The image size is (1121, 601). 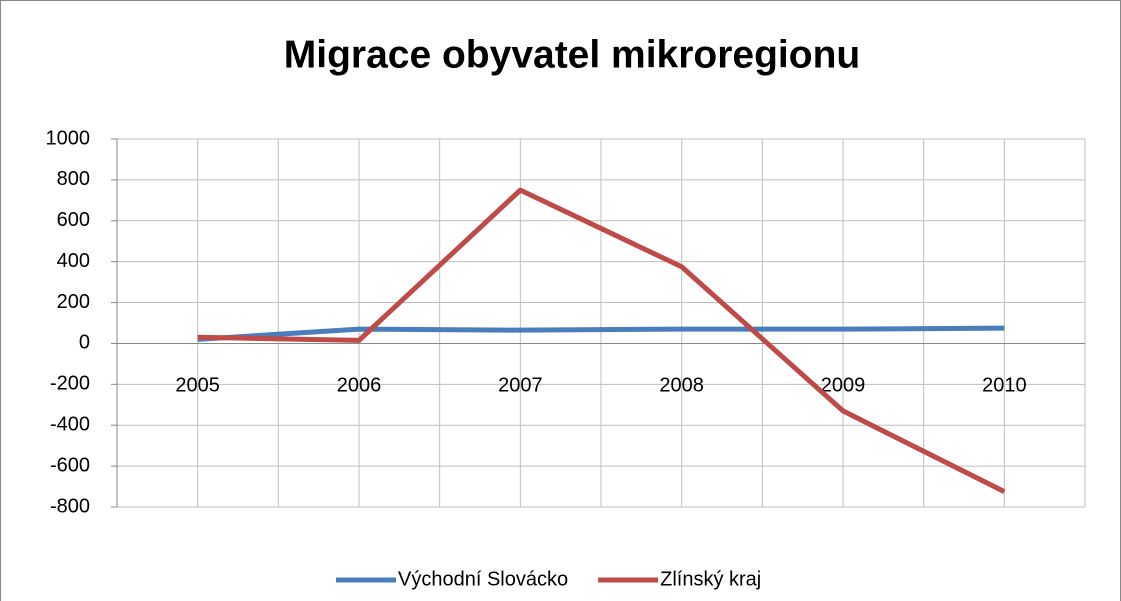 What do you see at coordinates (483, 579) in the screenshot?
I see `legend-label: Východní Slovácko` at bounding box center [483, 579].